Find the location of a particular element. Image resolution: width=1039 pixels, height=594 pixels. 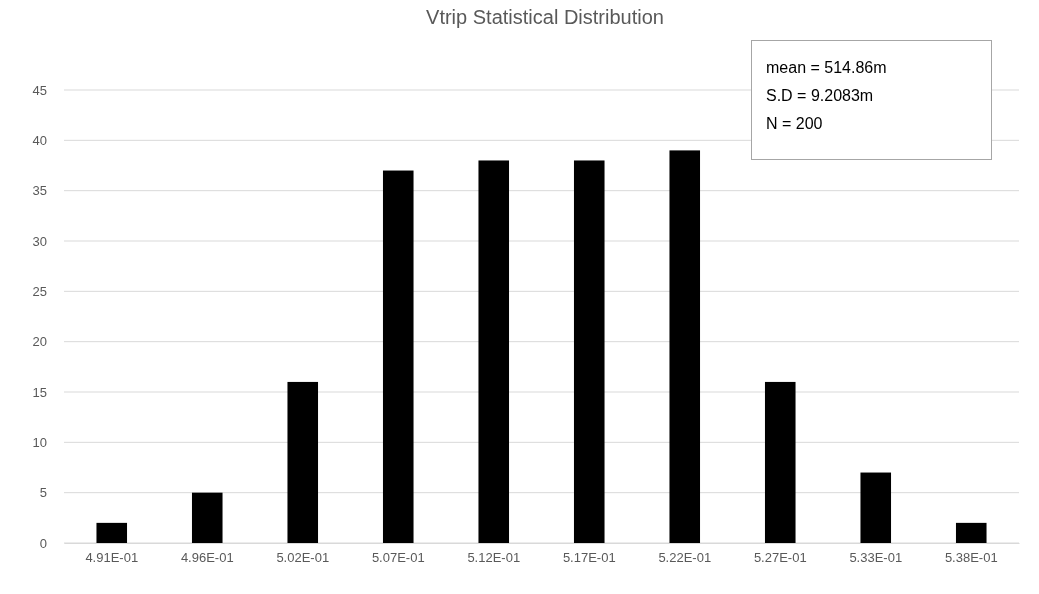

y-tick-label: 5 is located at coordinates (43, 493).